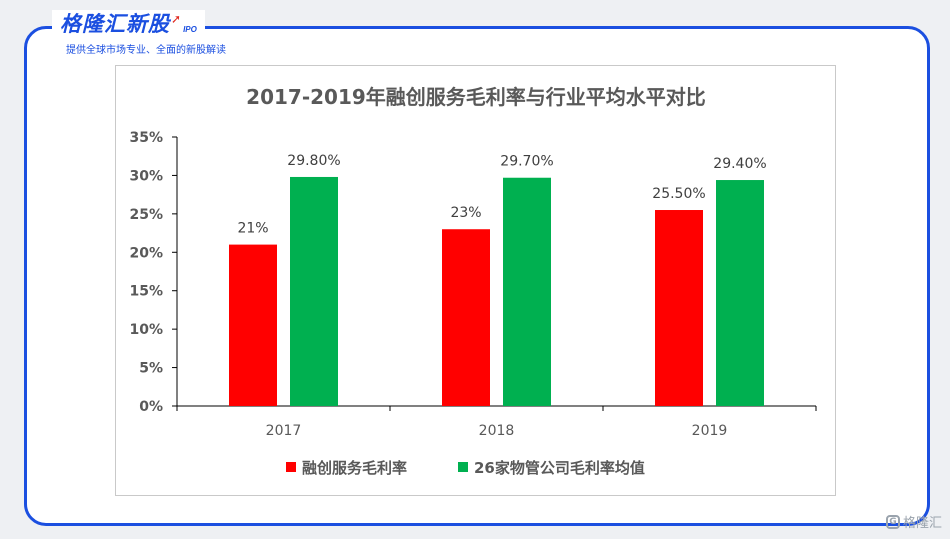 This screenshot has width=950, height=539. Describe the element at coordinates (739, 164) in the screenshot. I see `data-label: 29.40%` at that location.